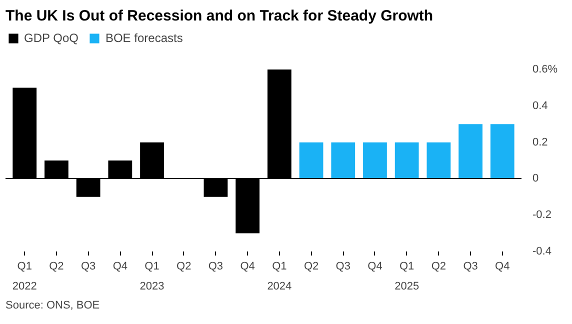  What do you see at coordinates (279, 276) in the screenshot?
I see `category-label: Q1 2024` at bounding box center [279, 276].